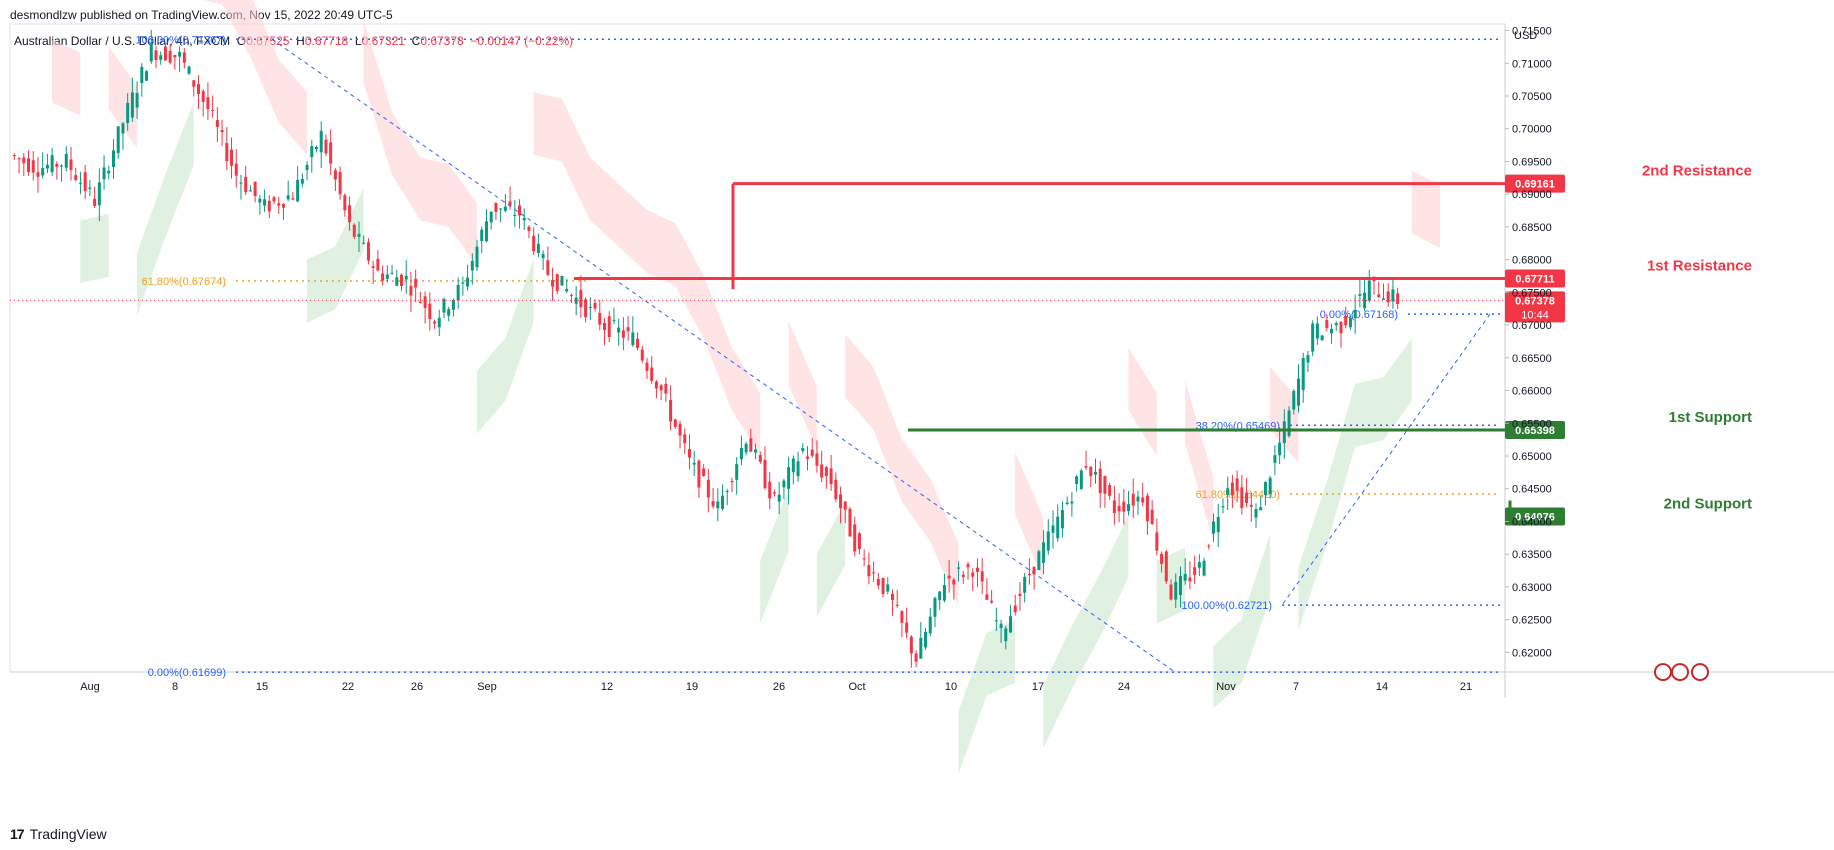 This screenshot has width=1834, height=850. What do you see at coordinates (1532, 195) in the screenshot?
I see `y-tick-label: 0.69000` at bounding box center [1532, 195].